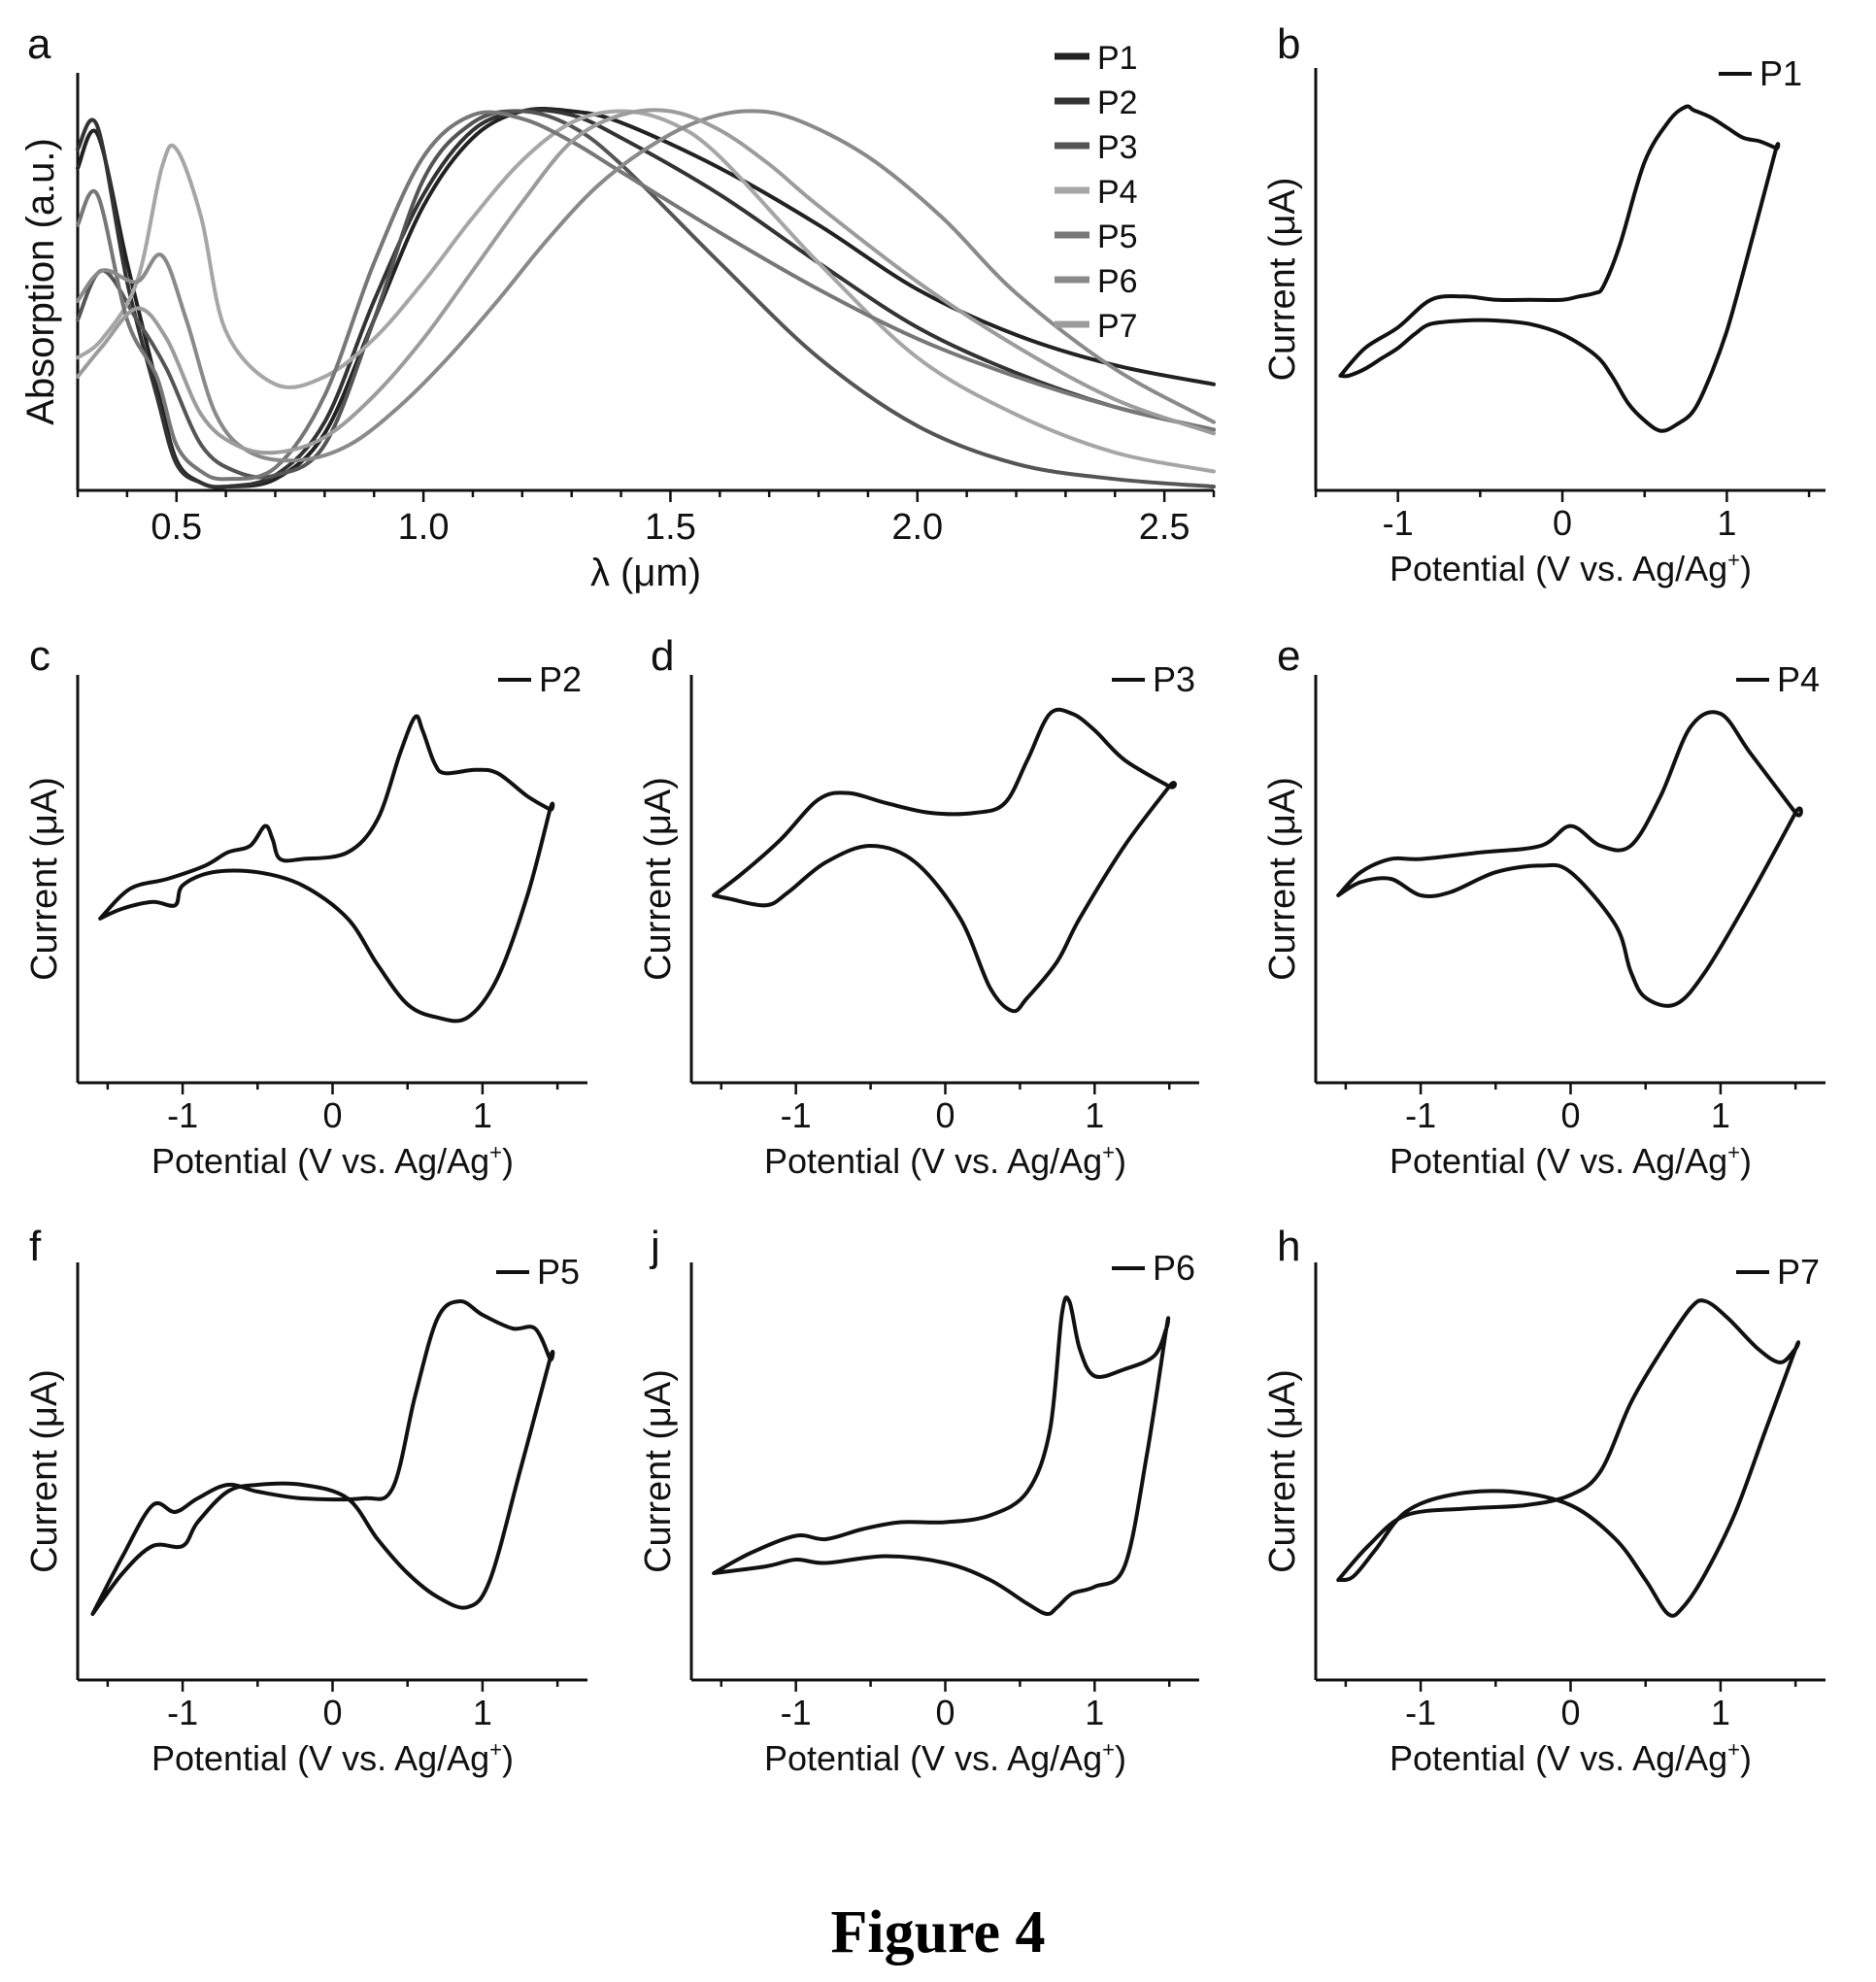 This screenshot has width=1876, height=1982. Describe the element at coordinates (1569, 859) in the screenshot. I see `cv-curve-P4` at that location.